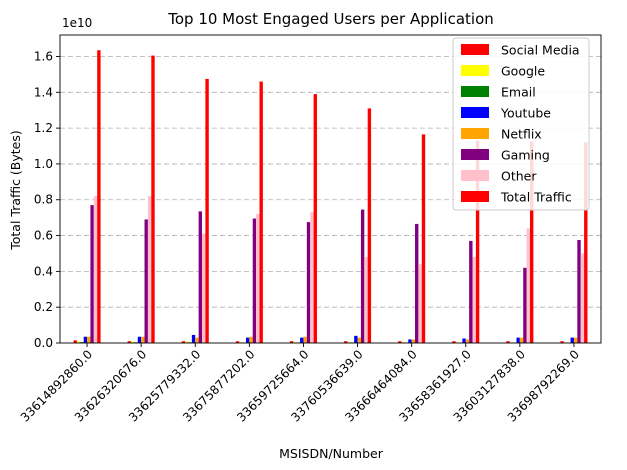 This screenshot has width=627, height=470. What do you see at coordinates (519, 176) in the screenshot?
I see `legend-label: Other` at bounding box center [519, 176].